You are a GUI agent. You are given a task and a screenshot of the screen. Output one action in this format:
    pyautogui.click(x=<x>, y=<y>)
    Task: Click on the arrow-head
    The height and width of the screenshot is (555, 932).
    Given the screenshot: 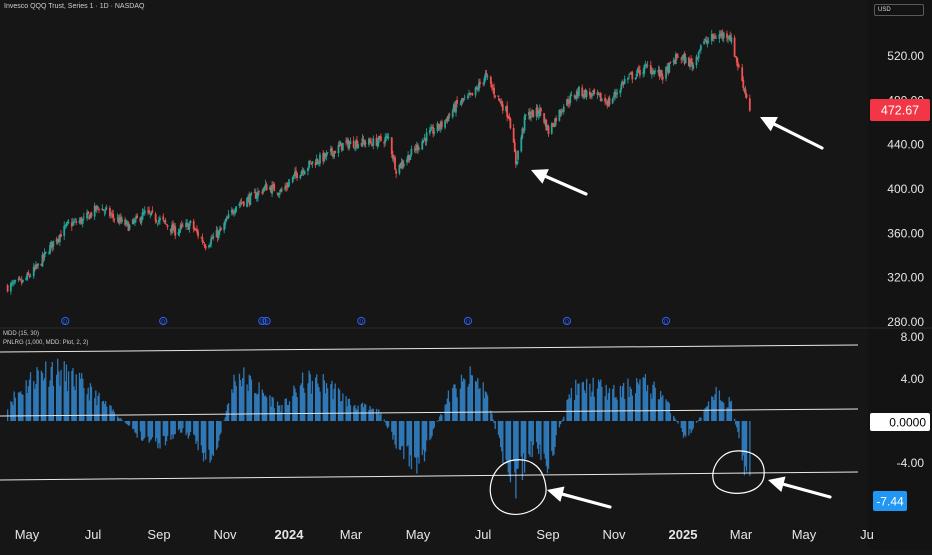 What is the action you would take?
    pyautogui.click(x=769, y=124)
    